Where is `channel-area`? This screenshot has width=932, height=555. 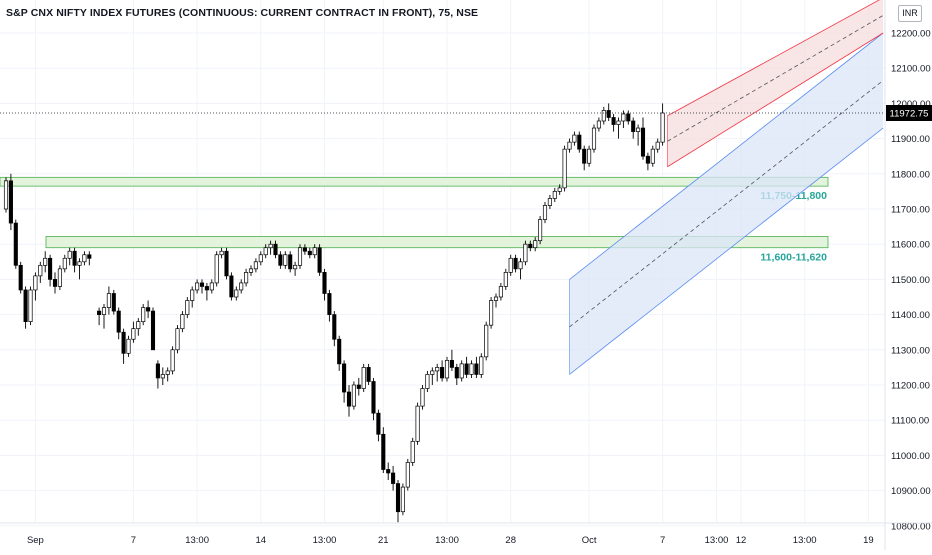 channel-area is located at coordinates (775, 83).